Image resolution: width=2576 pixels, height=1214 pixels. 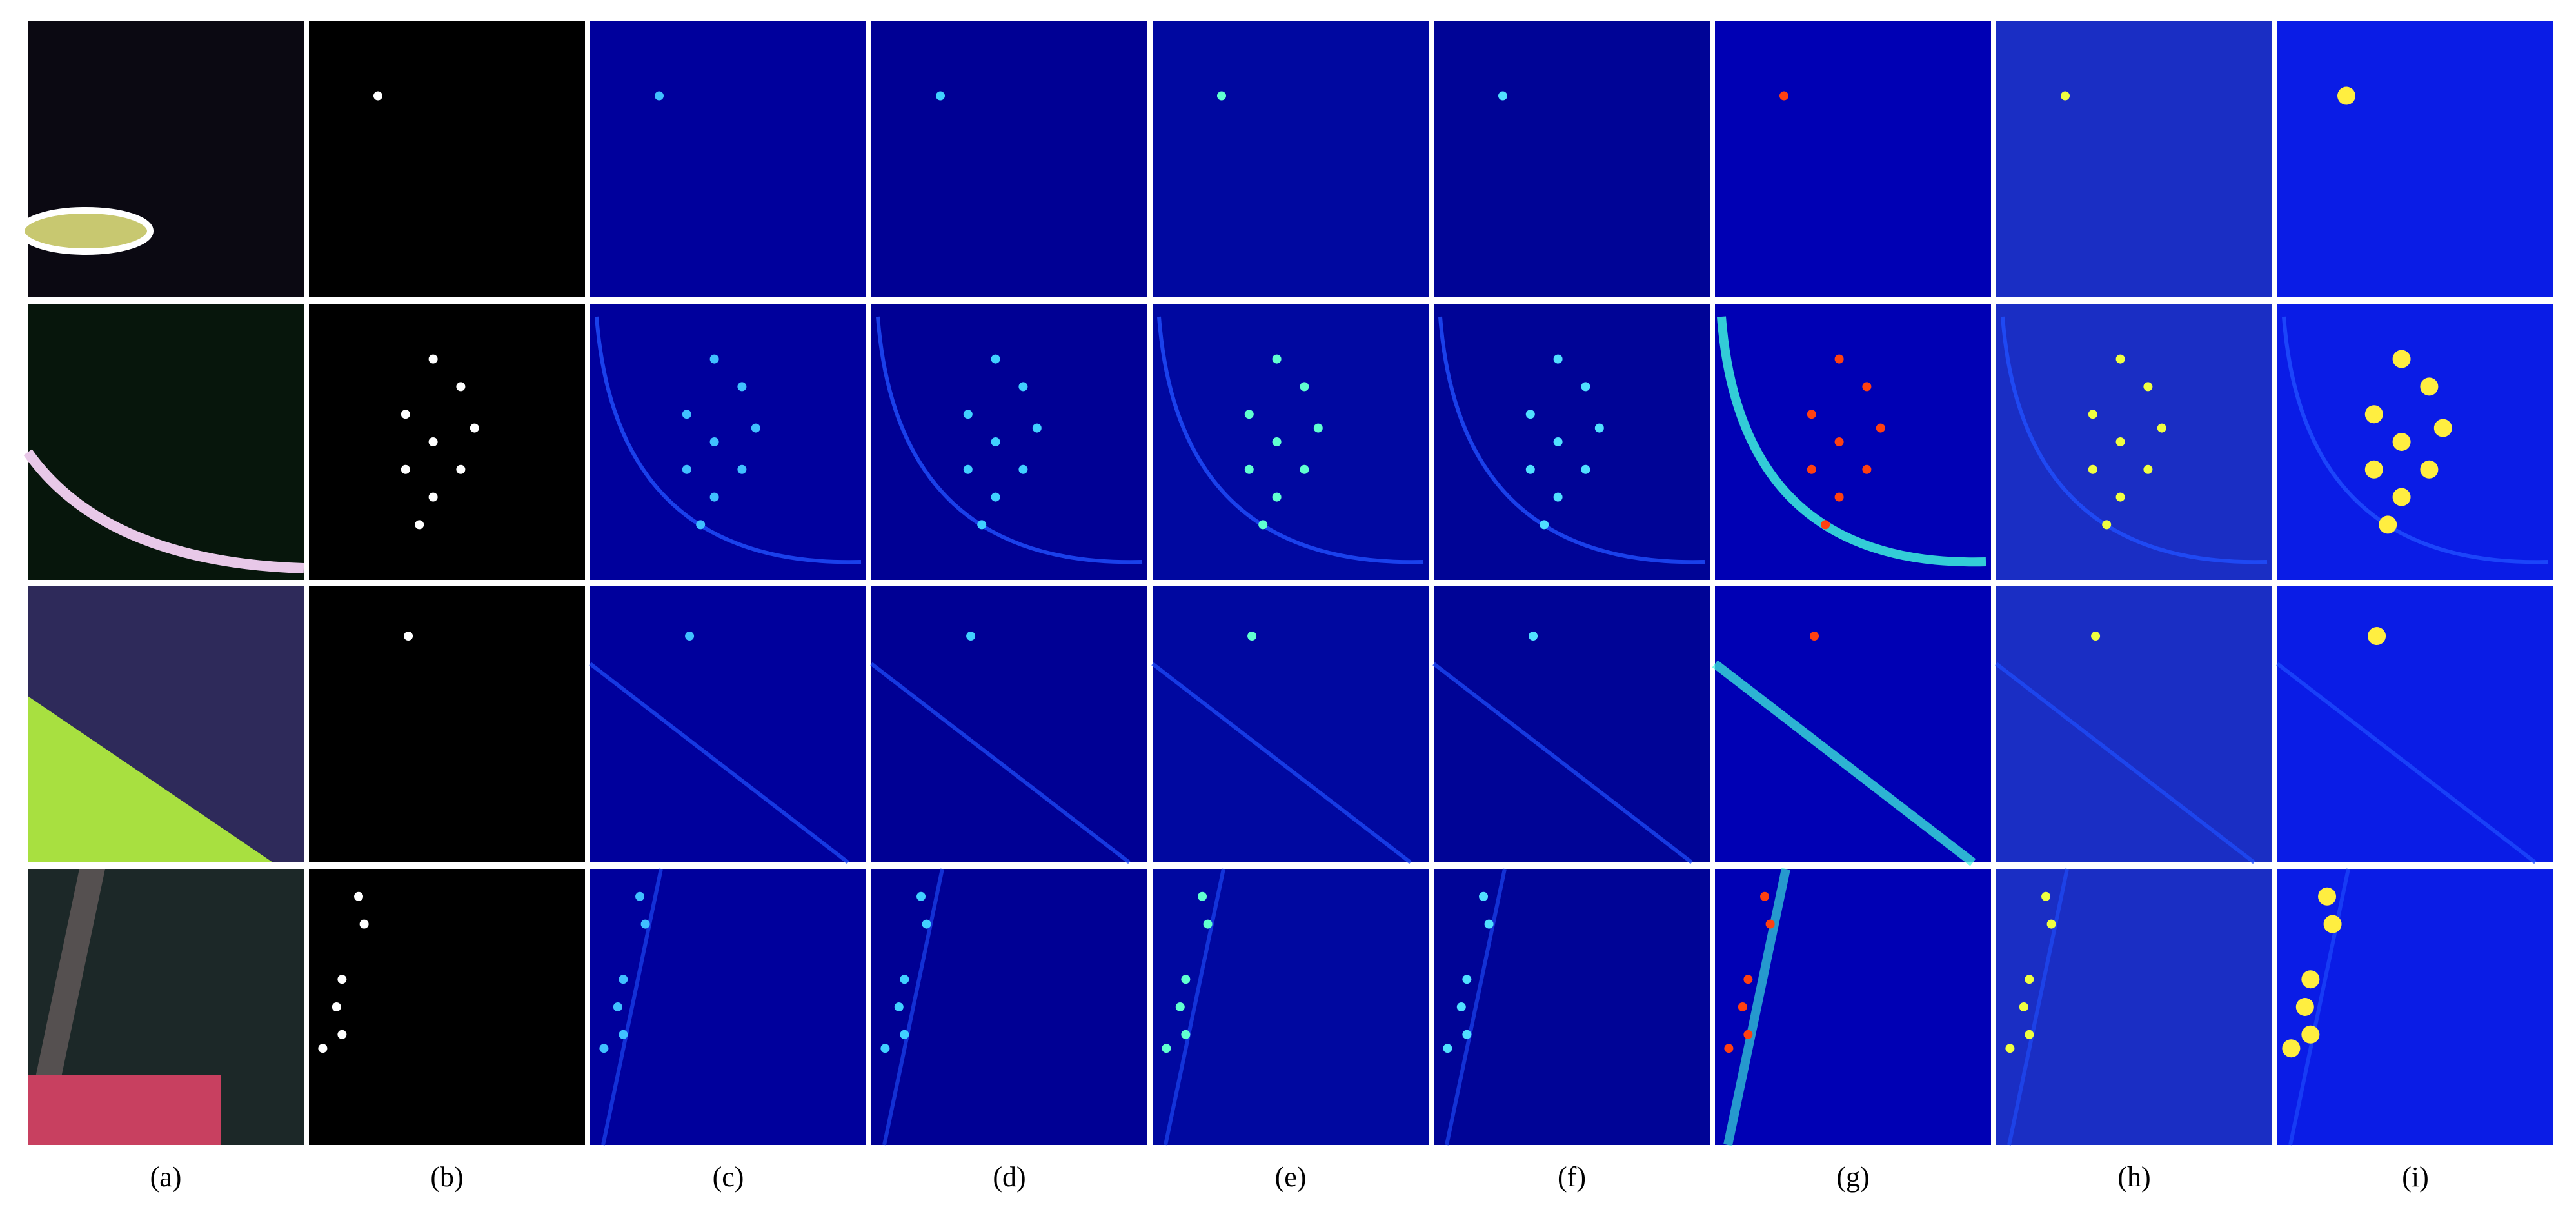 What do you see at coordinates (2133, 1177) in the screenshot?
I see `caption: (h)` at bounding box center [2133, 1177].